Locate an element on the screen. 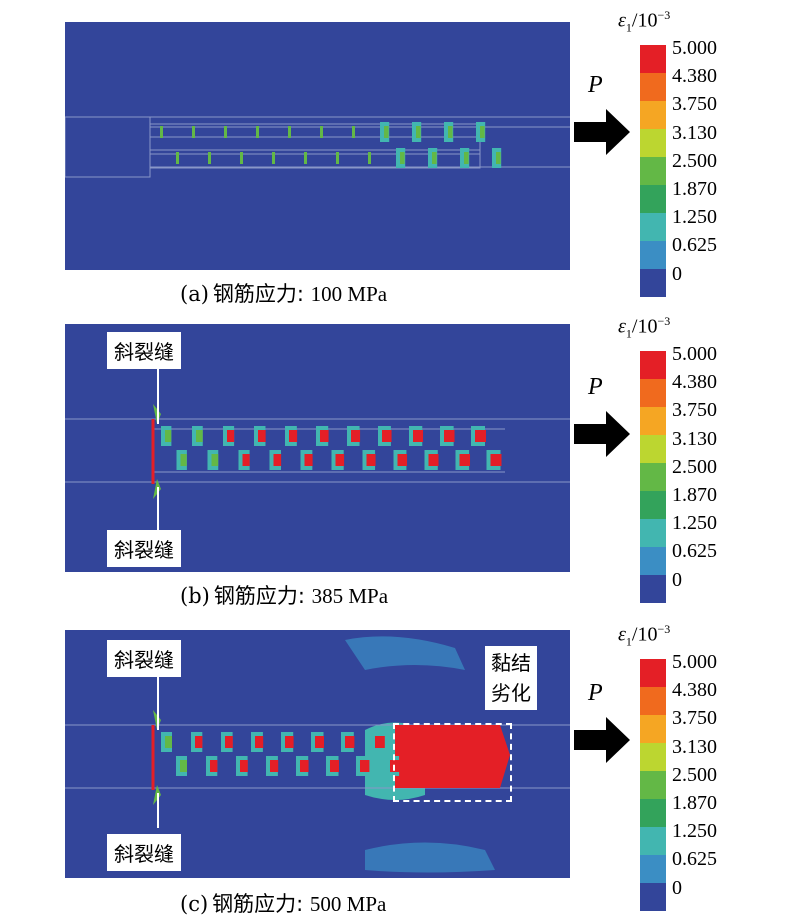  bond-degradation-box is located at coordinates (452, 762).